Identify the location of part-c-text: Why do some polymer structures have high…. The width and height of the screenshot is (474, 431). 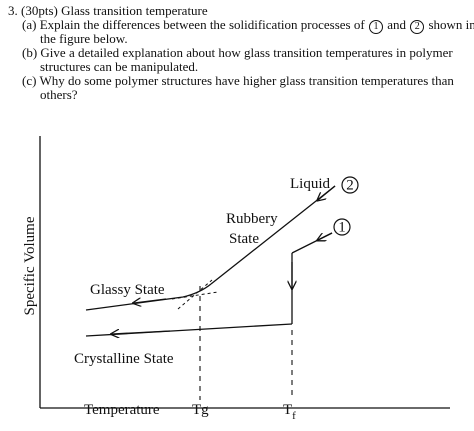
(246, 80).